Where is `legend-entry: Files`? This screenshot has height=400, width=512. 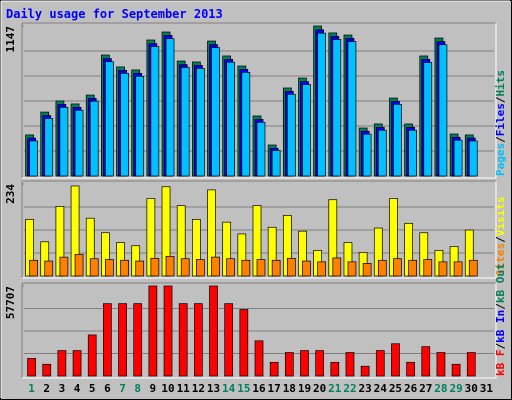
legend-entry: Files is located at coordinates (500, 119).